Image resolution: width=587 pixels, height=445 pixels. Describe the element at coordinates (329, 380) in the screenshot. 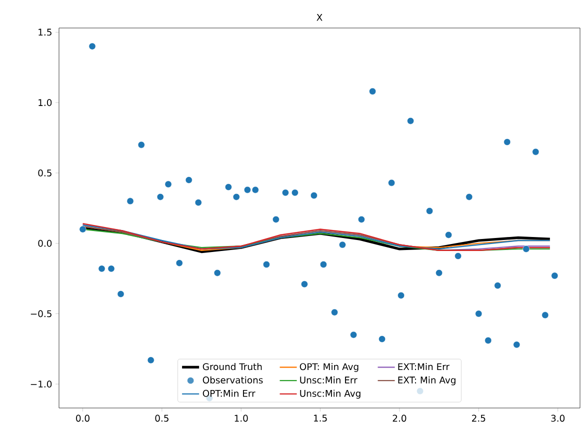

I see `legend-label: Unsc:Min Err` at that location.